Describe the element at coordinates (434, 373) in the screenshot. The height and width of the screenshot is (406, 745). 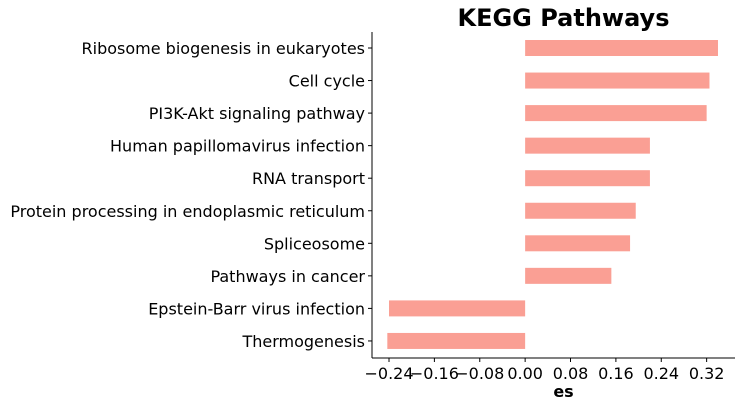
I see `x-tick-label-1: −0.16` at that location.